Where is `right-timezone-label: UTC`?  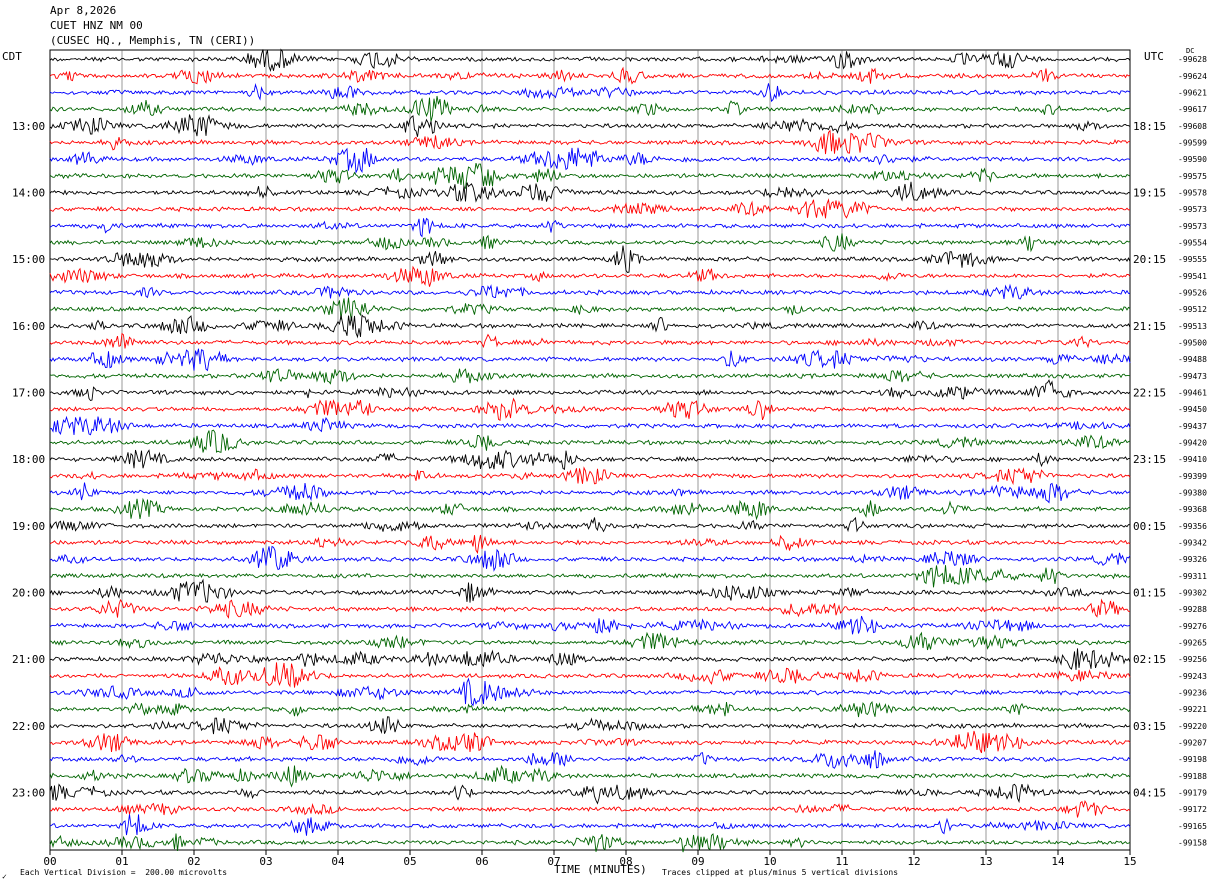 right-timezone-label: UTC is located at coordinates (1154, 56).